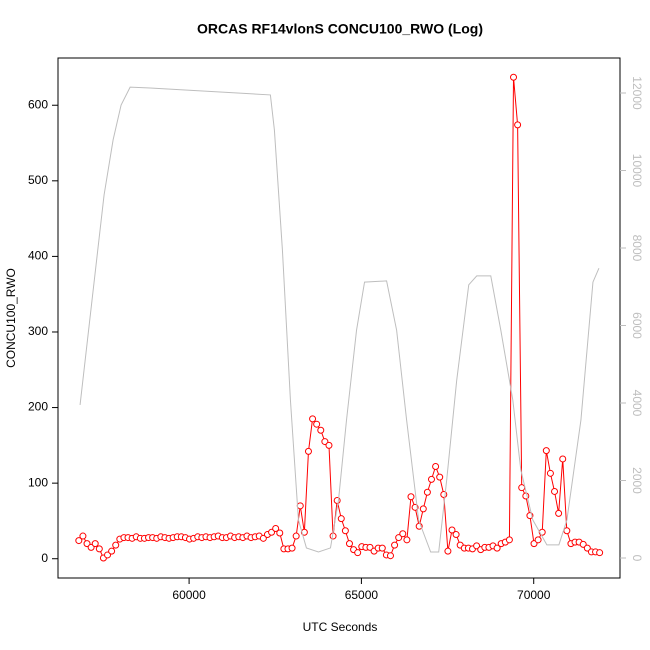 This screenshot has height=650, width=650. What do you see at coordinates (637, 93) in the screenshot?
I see `y2-tick-label: 12000` at bounding box center [637, 93].